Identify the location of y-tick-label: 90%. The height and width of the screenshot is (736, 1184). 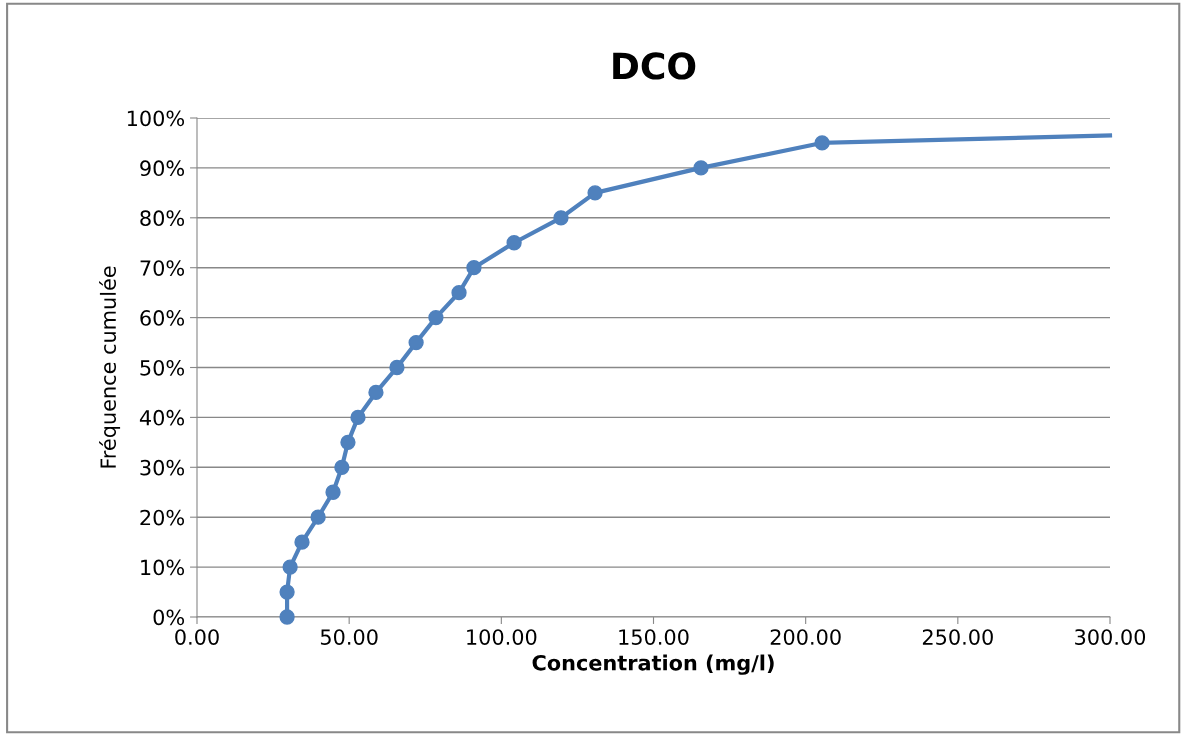
(162, 168).